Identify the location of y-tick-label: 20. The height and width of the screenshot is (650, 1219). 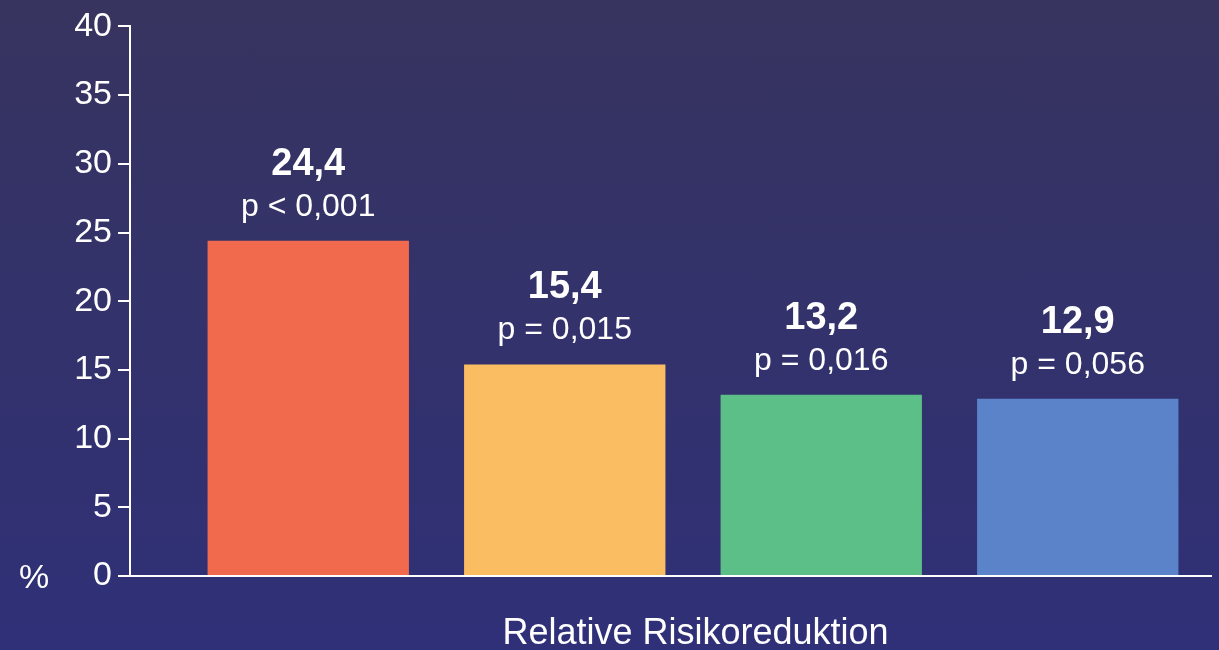
(93, 298).